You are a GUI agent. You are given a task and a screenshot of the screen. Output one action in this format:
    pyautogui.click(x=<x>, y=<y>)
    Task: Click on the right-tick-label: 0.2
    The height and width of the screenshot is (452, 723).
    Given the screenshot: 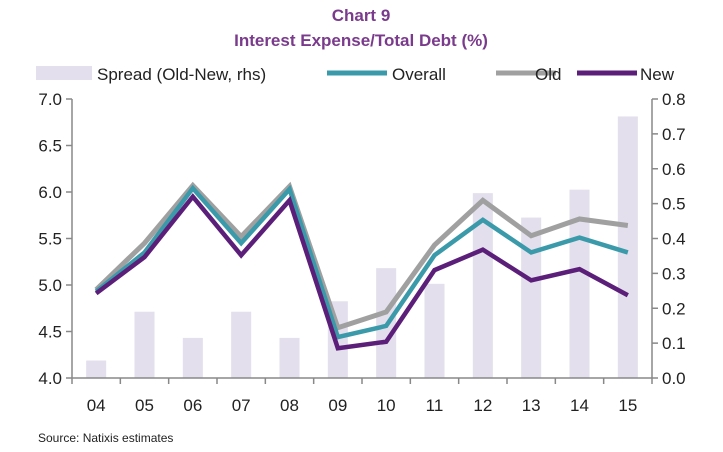 What is the action you would take?
    pyautogui.click(x=674, y=308)
    